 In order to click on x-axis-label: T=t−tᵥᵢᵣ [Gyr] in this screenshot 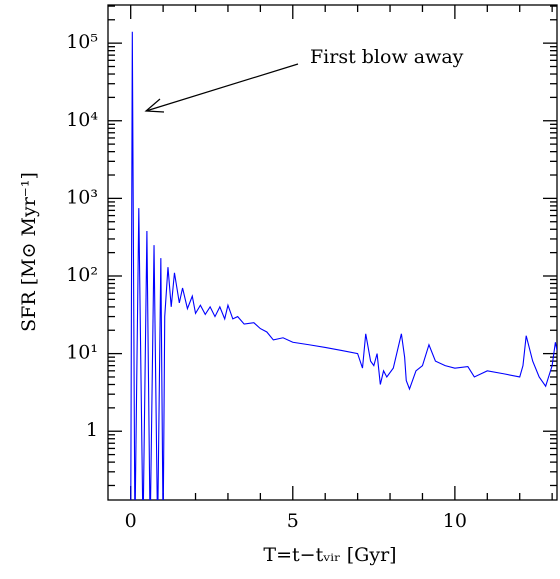, I will do `click(329, 555)`.